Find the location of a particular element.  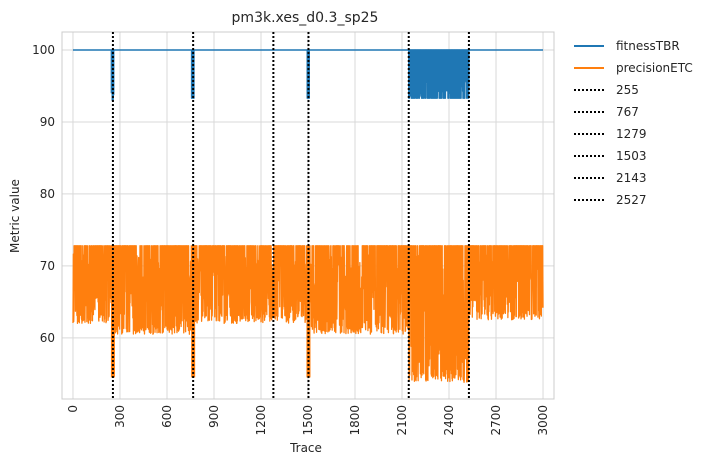

x-tick-labels: 0 300 600 900 1200 1500 1800 2100 2400 2700 3000 is located at coordinates (308, 420).